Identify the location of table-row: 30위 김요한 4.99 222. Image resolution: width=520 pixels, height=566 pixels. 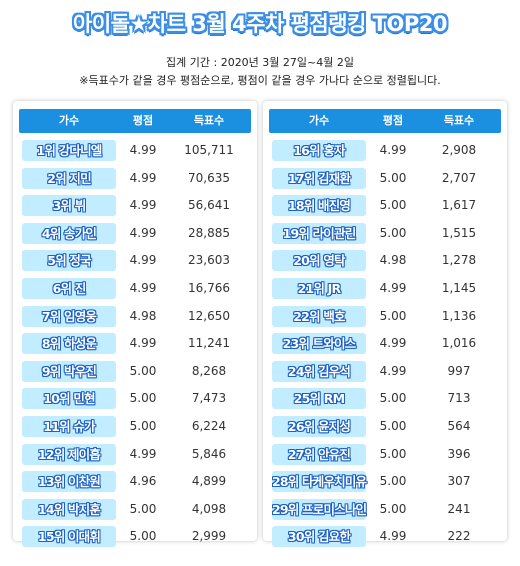
(385, 537).